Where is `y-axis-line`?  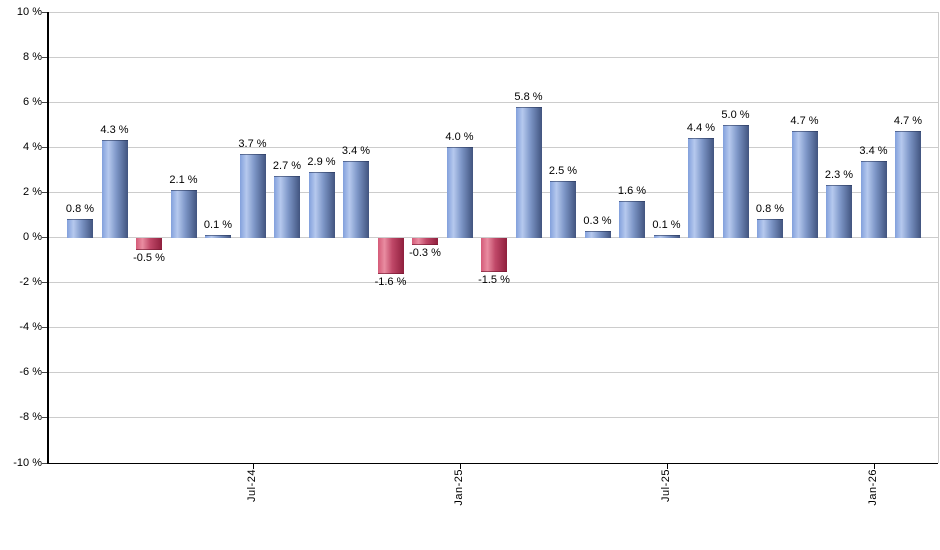 y-axis-line is located at coordinates (48, 238).